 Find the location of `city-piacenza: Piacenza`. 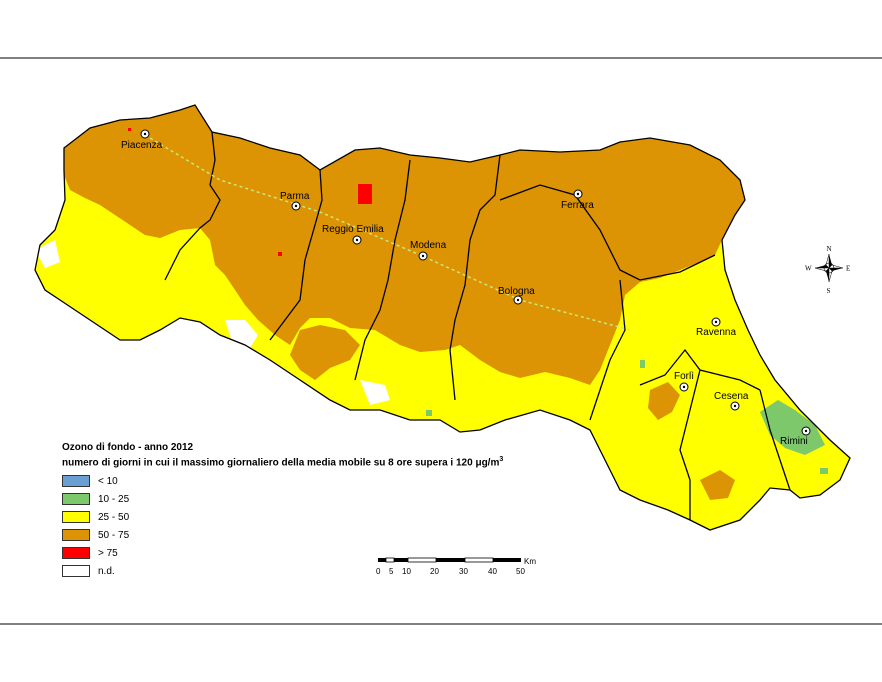

city-piacenza: Piacenza is located at coordinates (142, 140).